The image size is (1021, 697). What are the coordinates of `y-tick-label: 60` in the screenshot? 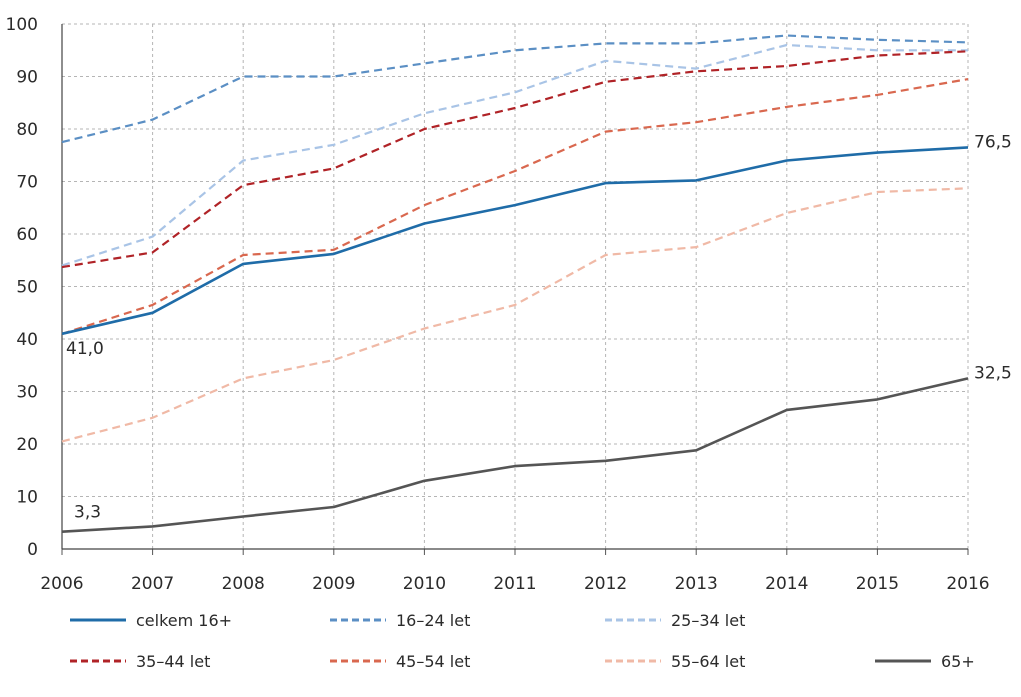 It's located at (27, 235).